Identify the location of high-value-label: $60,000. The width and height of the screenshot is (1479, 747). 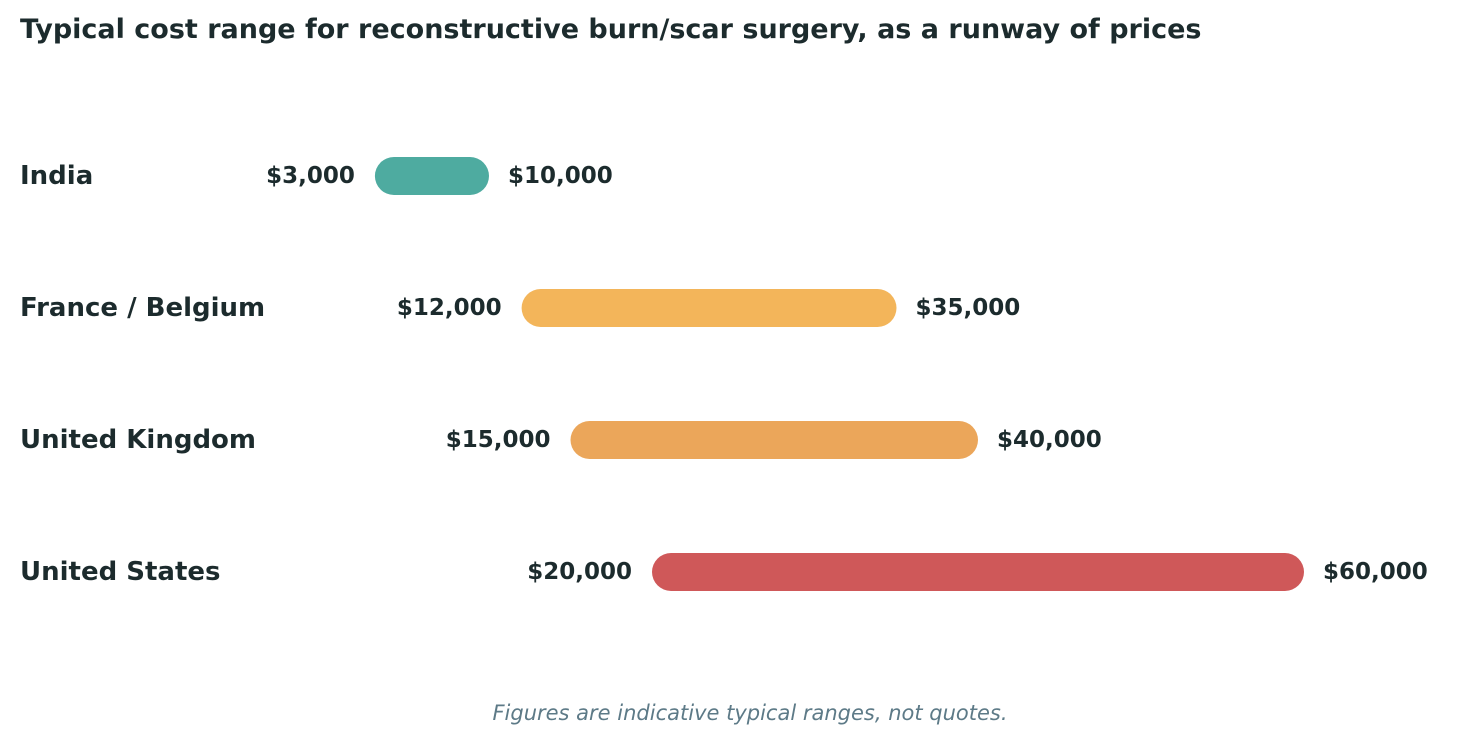
(1375, 572).